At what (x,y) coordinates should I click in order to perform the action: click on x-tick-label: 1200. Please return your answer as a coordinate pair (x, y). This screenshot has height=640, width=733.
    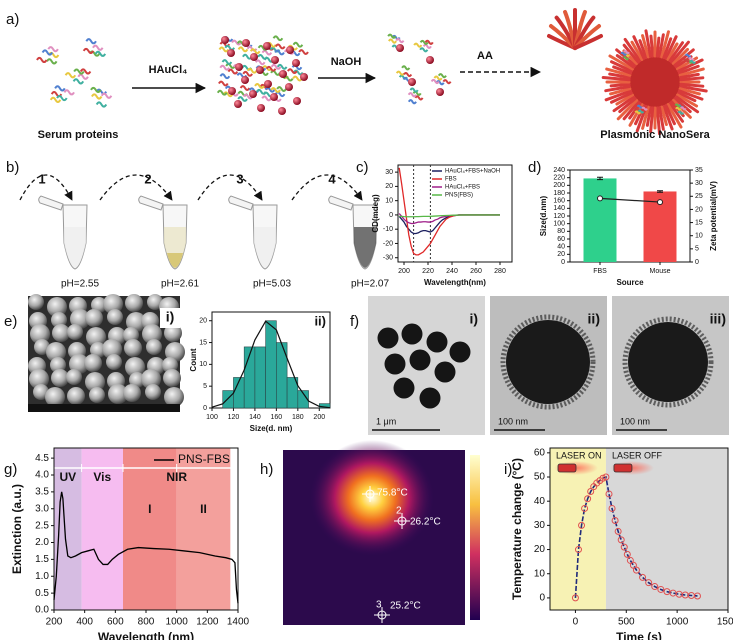
    Looking at the image, I should click on (207, 622).